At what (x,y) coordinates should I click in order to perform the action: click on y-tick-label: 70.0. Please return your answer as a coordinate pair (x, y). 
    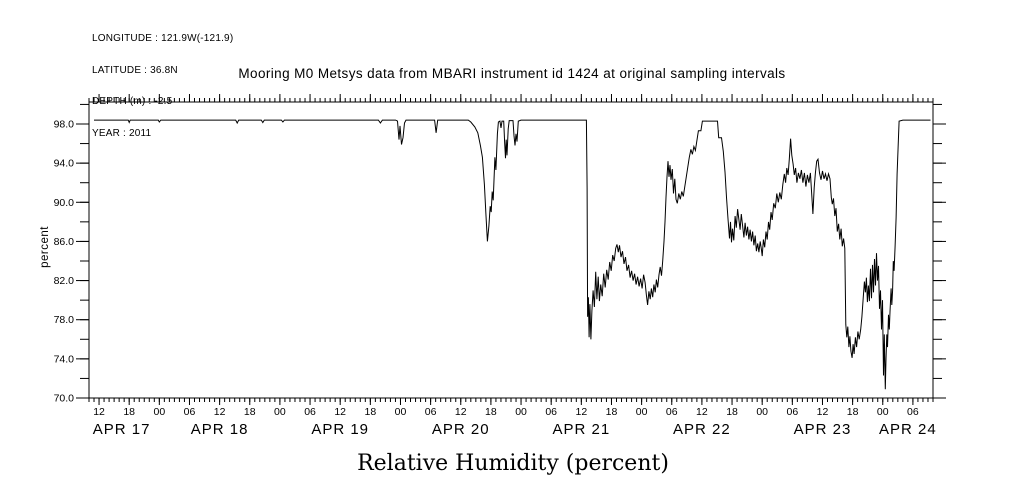
    Looking at the image, I should click on (64, 399).